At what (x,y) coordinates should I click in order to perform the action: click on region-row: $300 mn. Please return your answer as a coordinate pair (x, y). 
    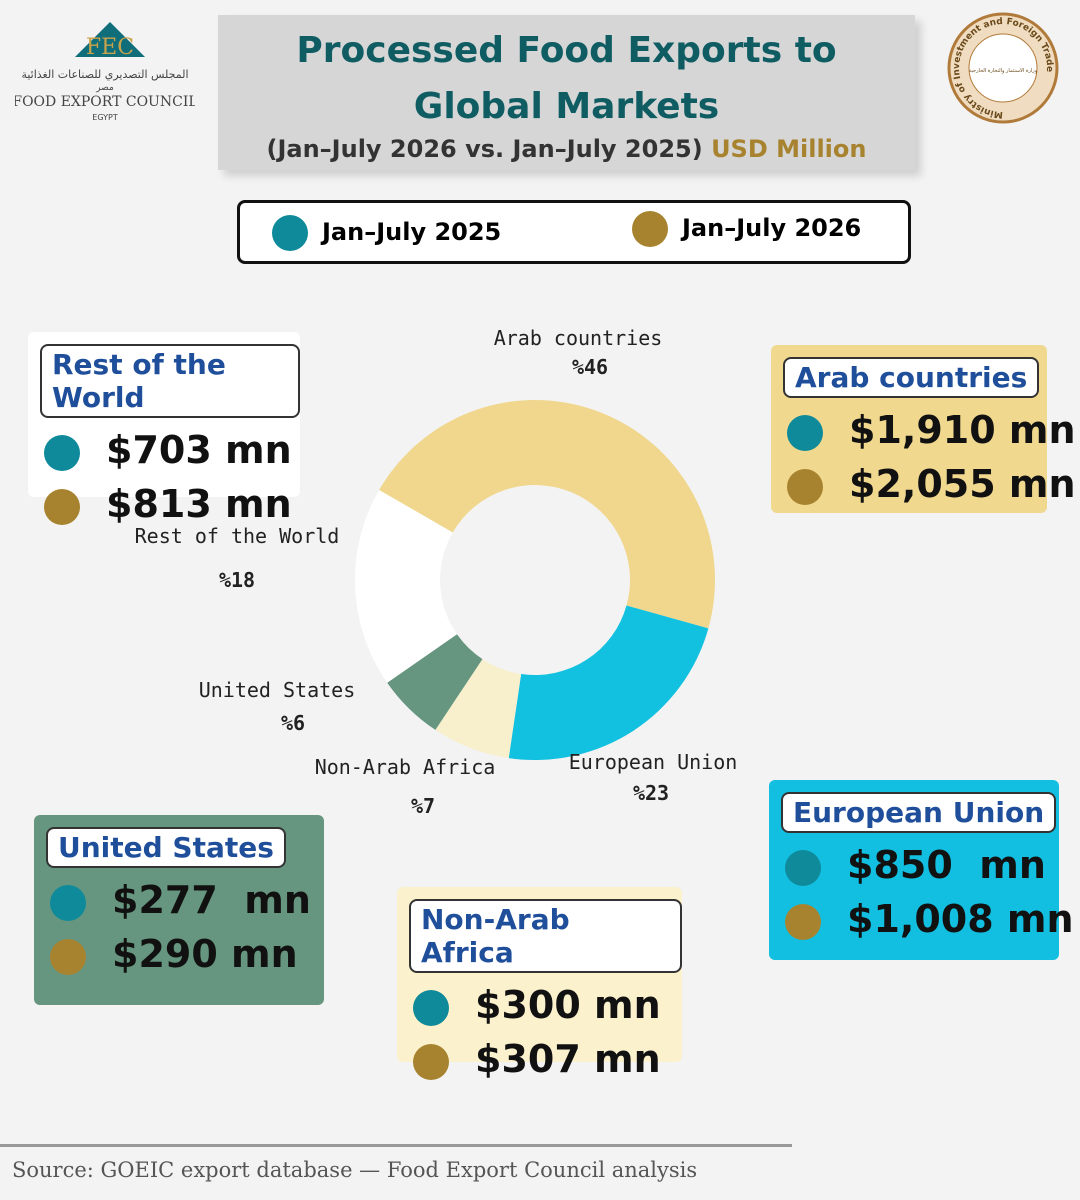
    Looking at the image, I should click on (547, 1005).